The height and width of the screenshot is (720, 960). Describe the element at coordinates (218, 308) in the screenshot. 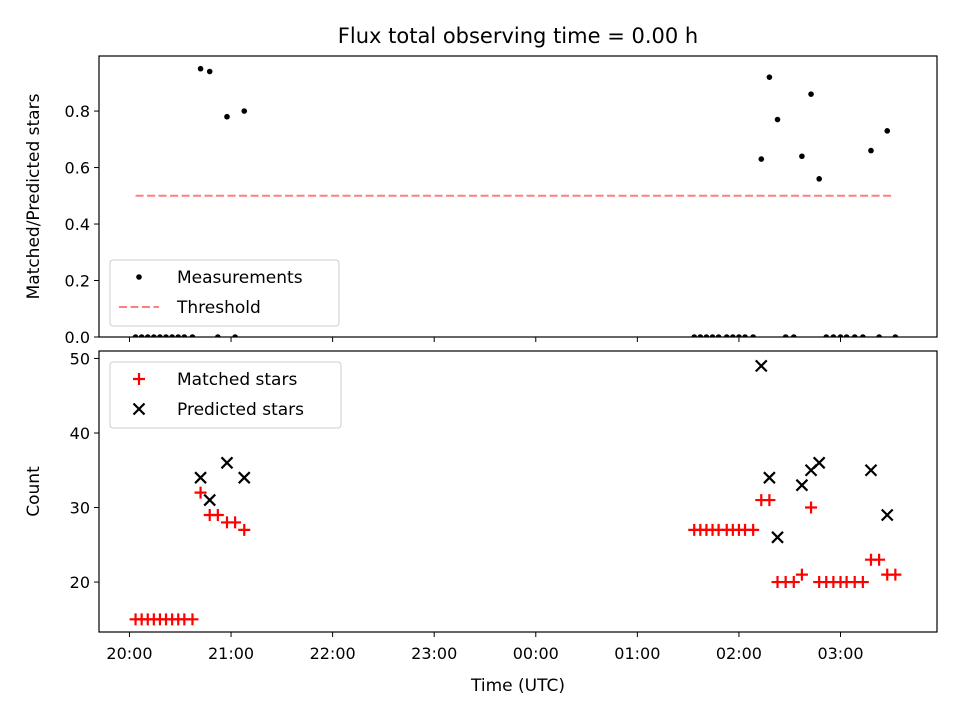

I see `legend-entry-label: Threshold` at that location.